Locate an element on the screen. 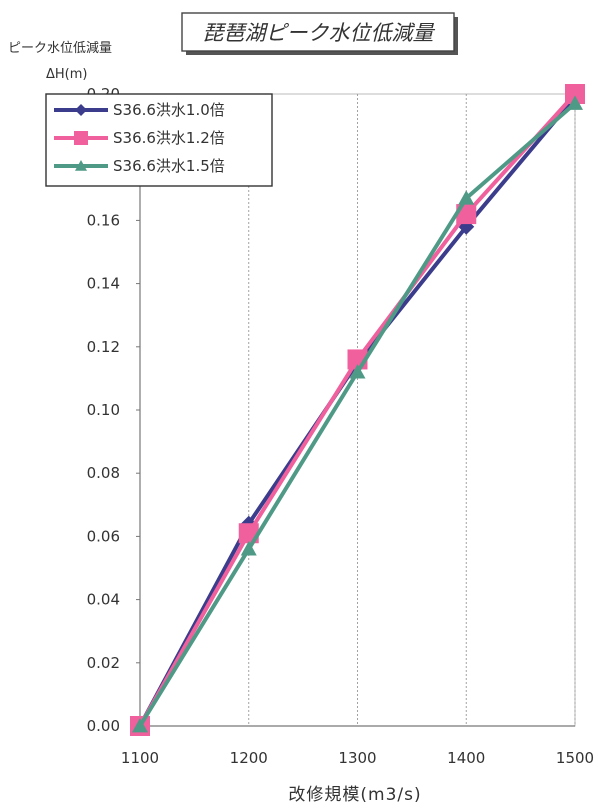  legend-label: S36.6洪水1.5倍 is located at coordinates (169, 166).